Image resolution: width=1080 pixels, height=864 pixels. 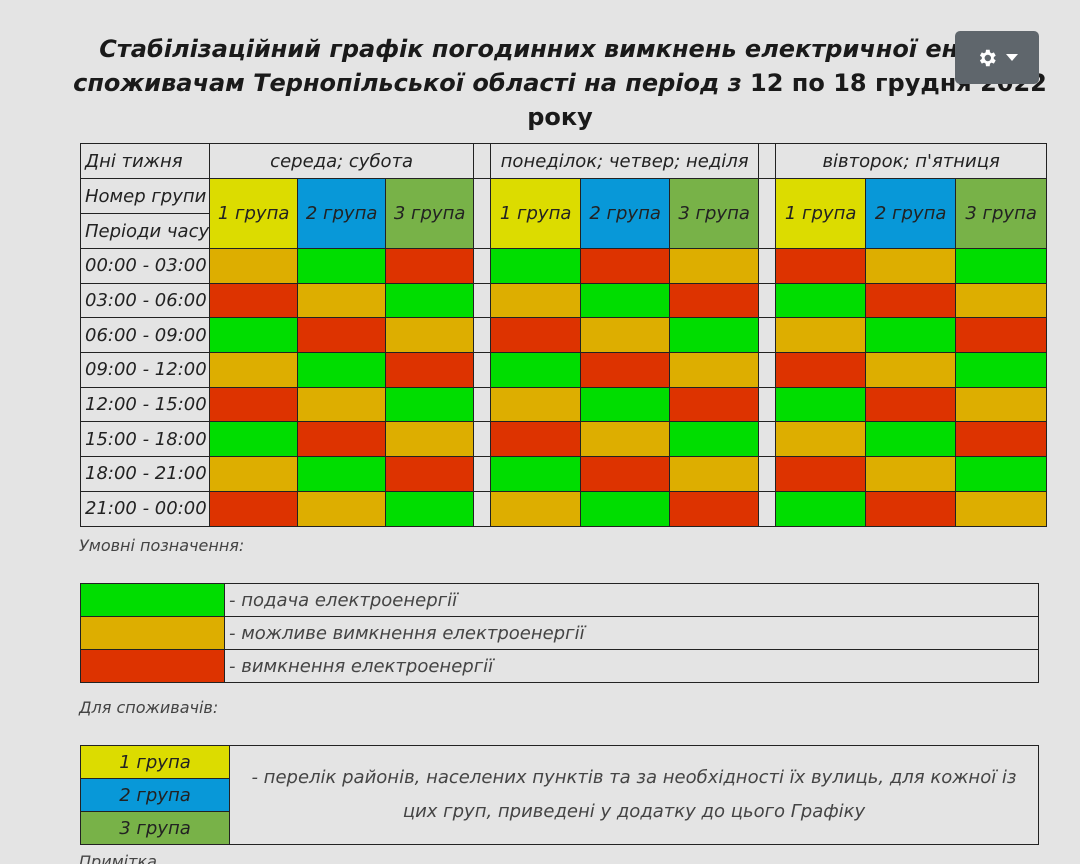 What do you see at coordinates (145, 231) in the screenshot?
I see `periods-label: Періоди часу` at bounding box center [145, 231].